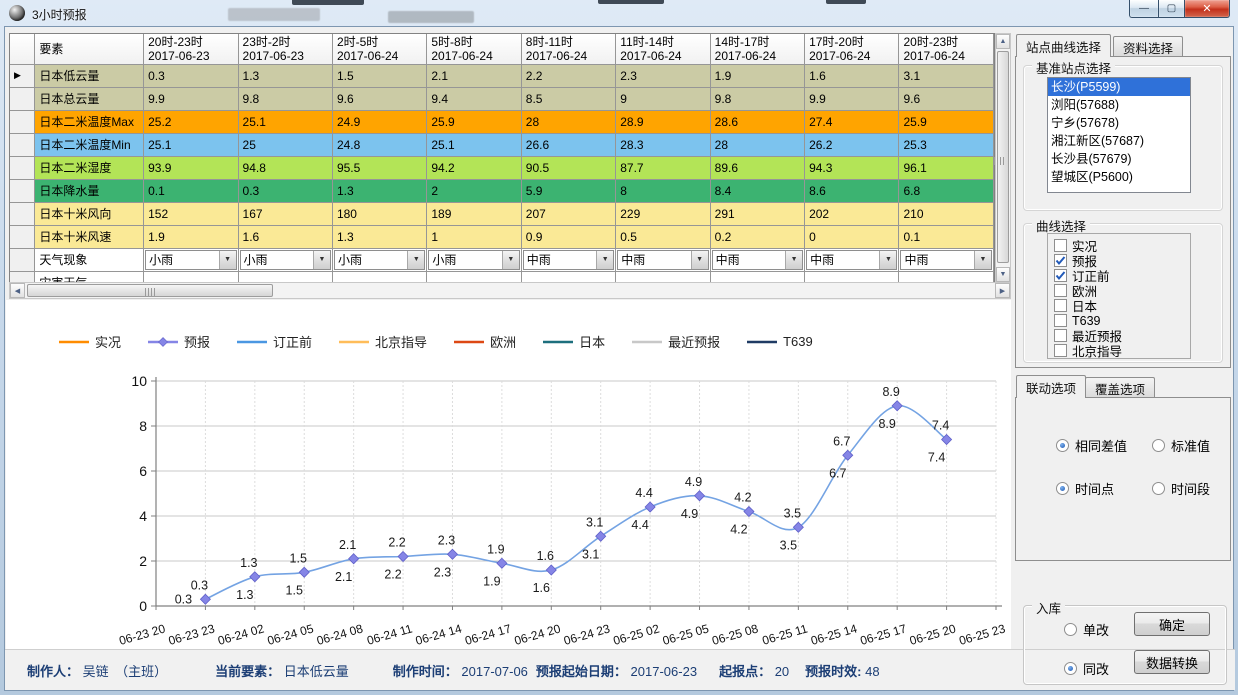  Describe the element at coordinates (852, 237) in the screenshot. I see `grid-cell: 0` at that location.